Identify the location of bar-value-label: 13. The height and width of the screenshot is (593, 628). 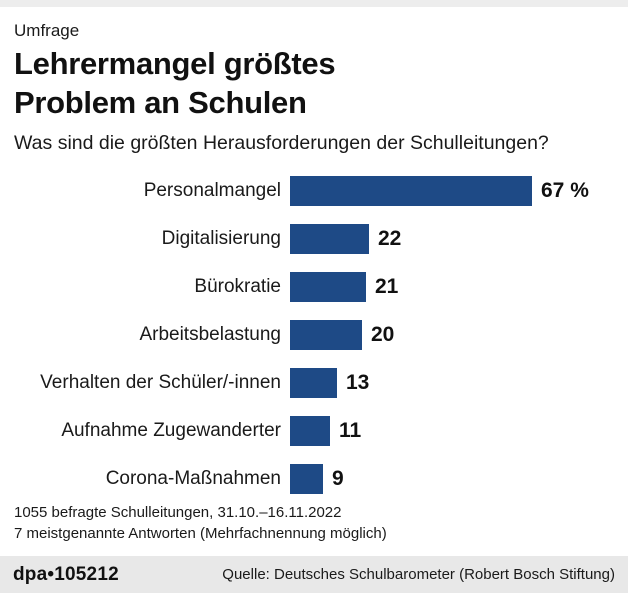
(358, 382).